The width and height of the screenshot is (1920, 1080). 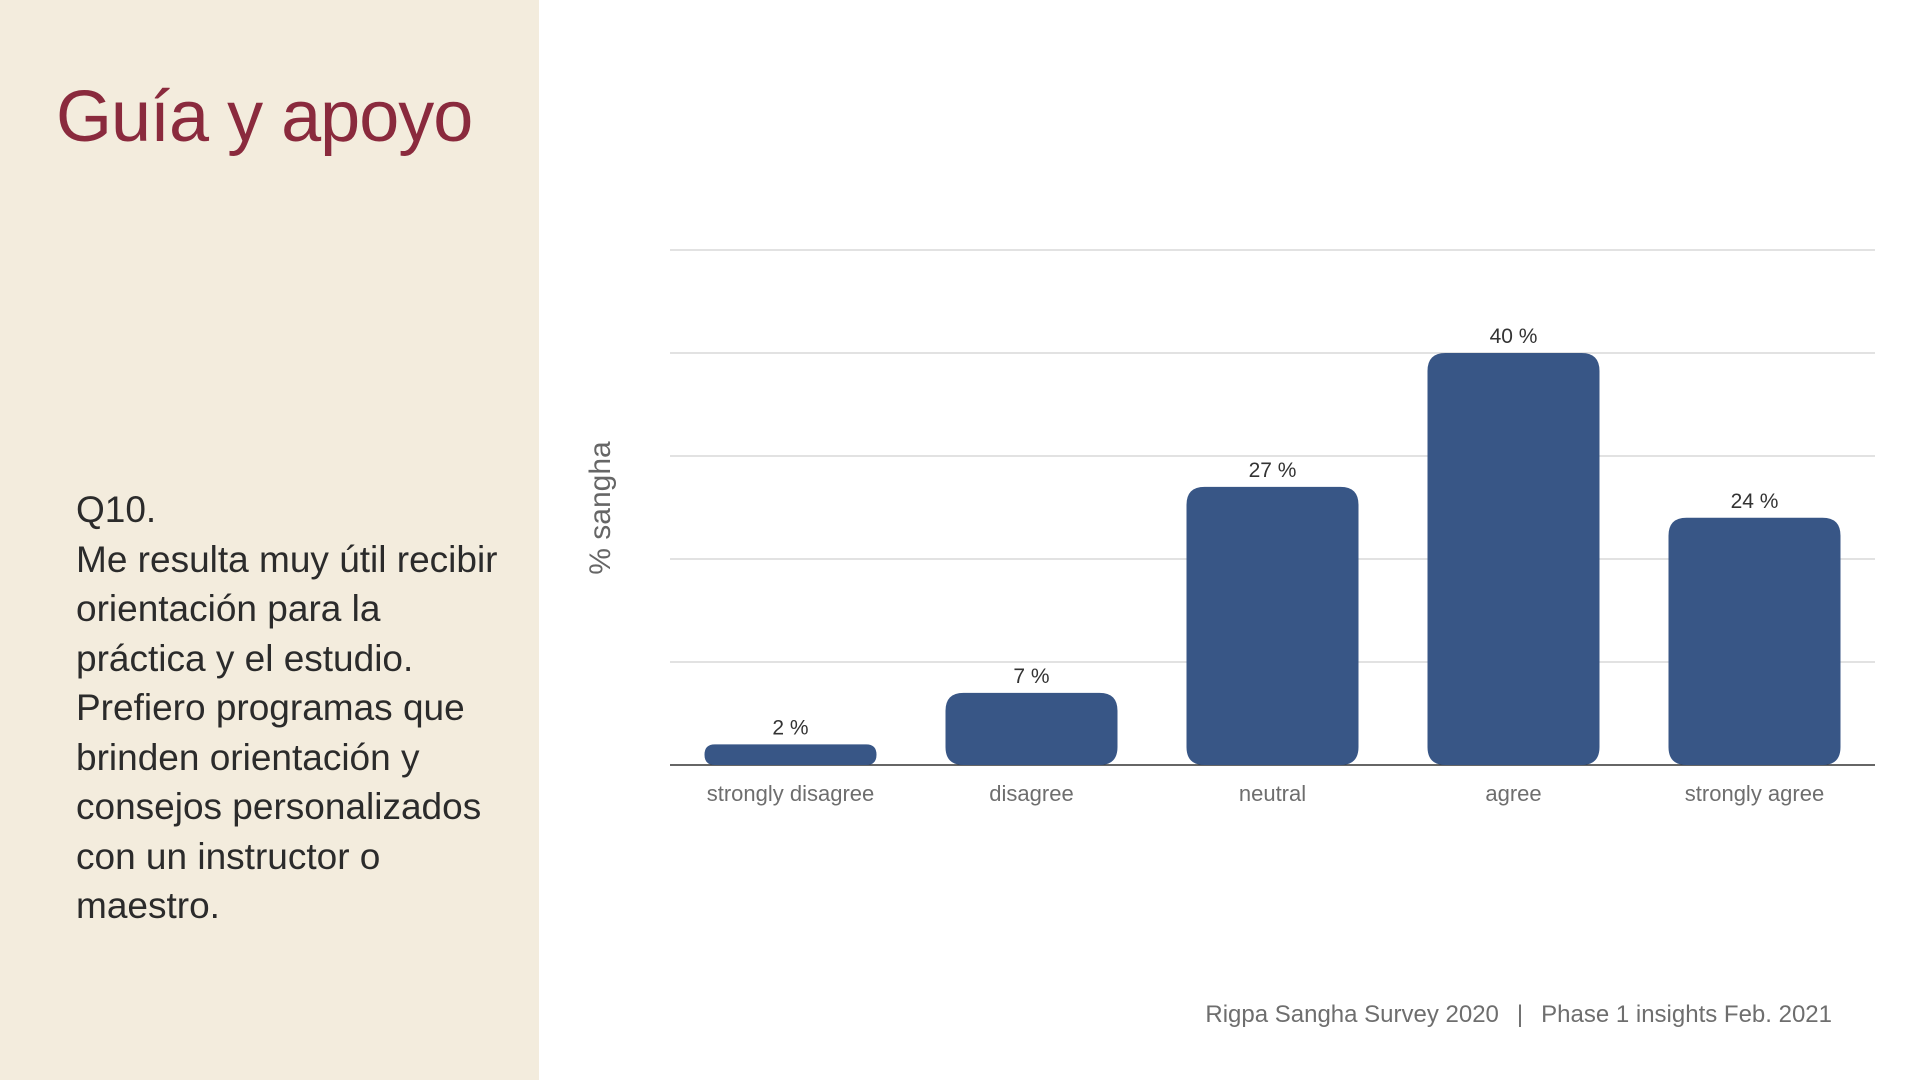 What do you see at coordinates (1514, 336) in the screenshot?
I see `value-label: 40 %` at bounding box center [1514, 336].